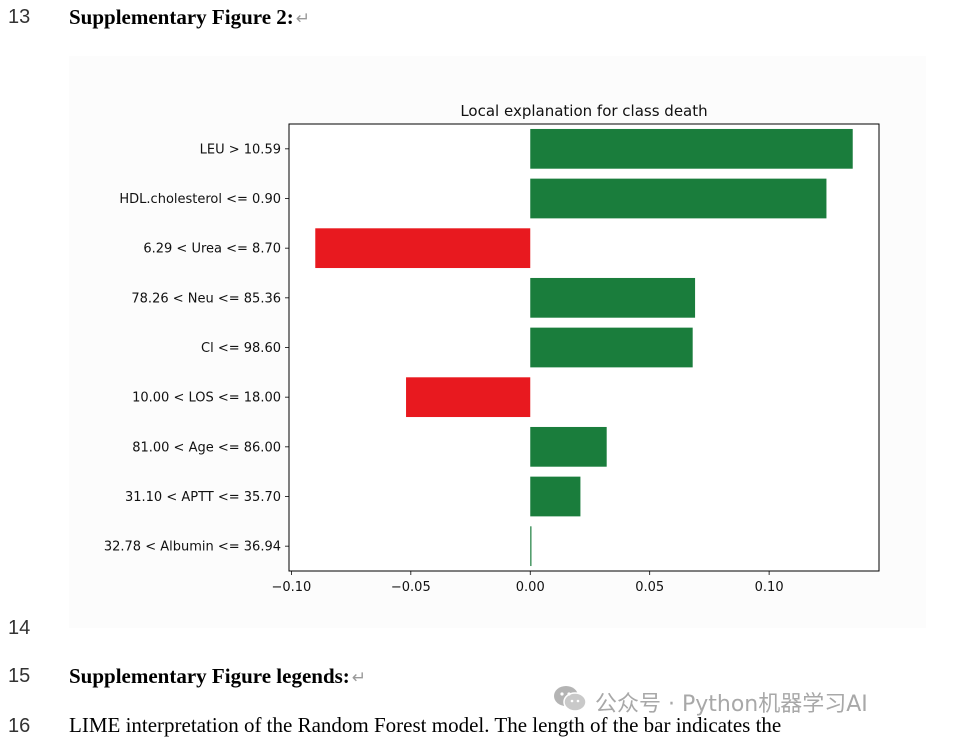 The width and height of the screenshot is (956, 741). I want to click on category-label: LEU > 10.59, so click(240, 149).